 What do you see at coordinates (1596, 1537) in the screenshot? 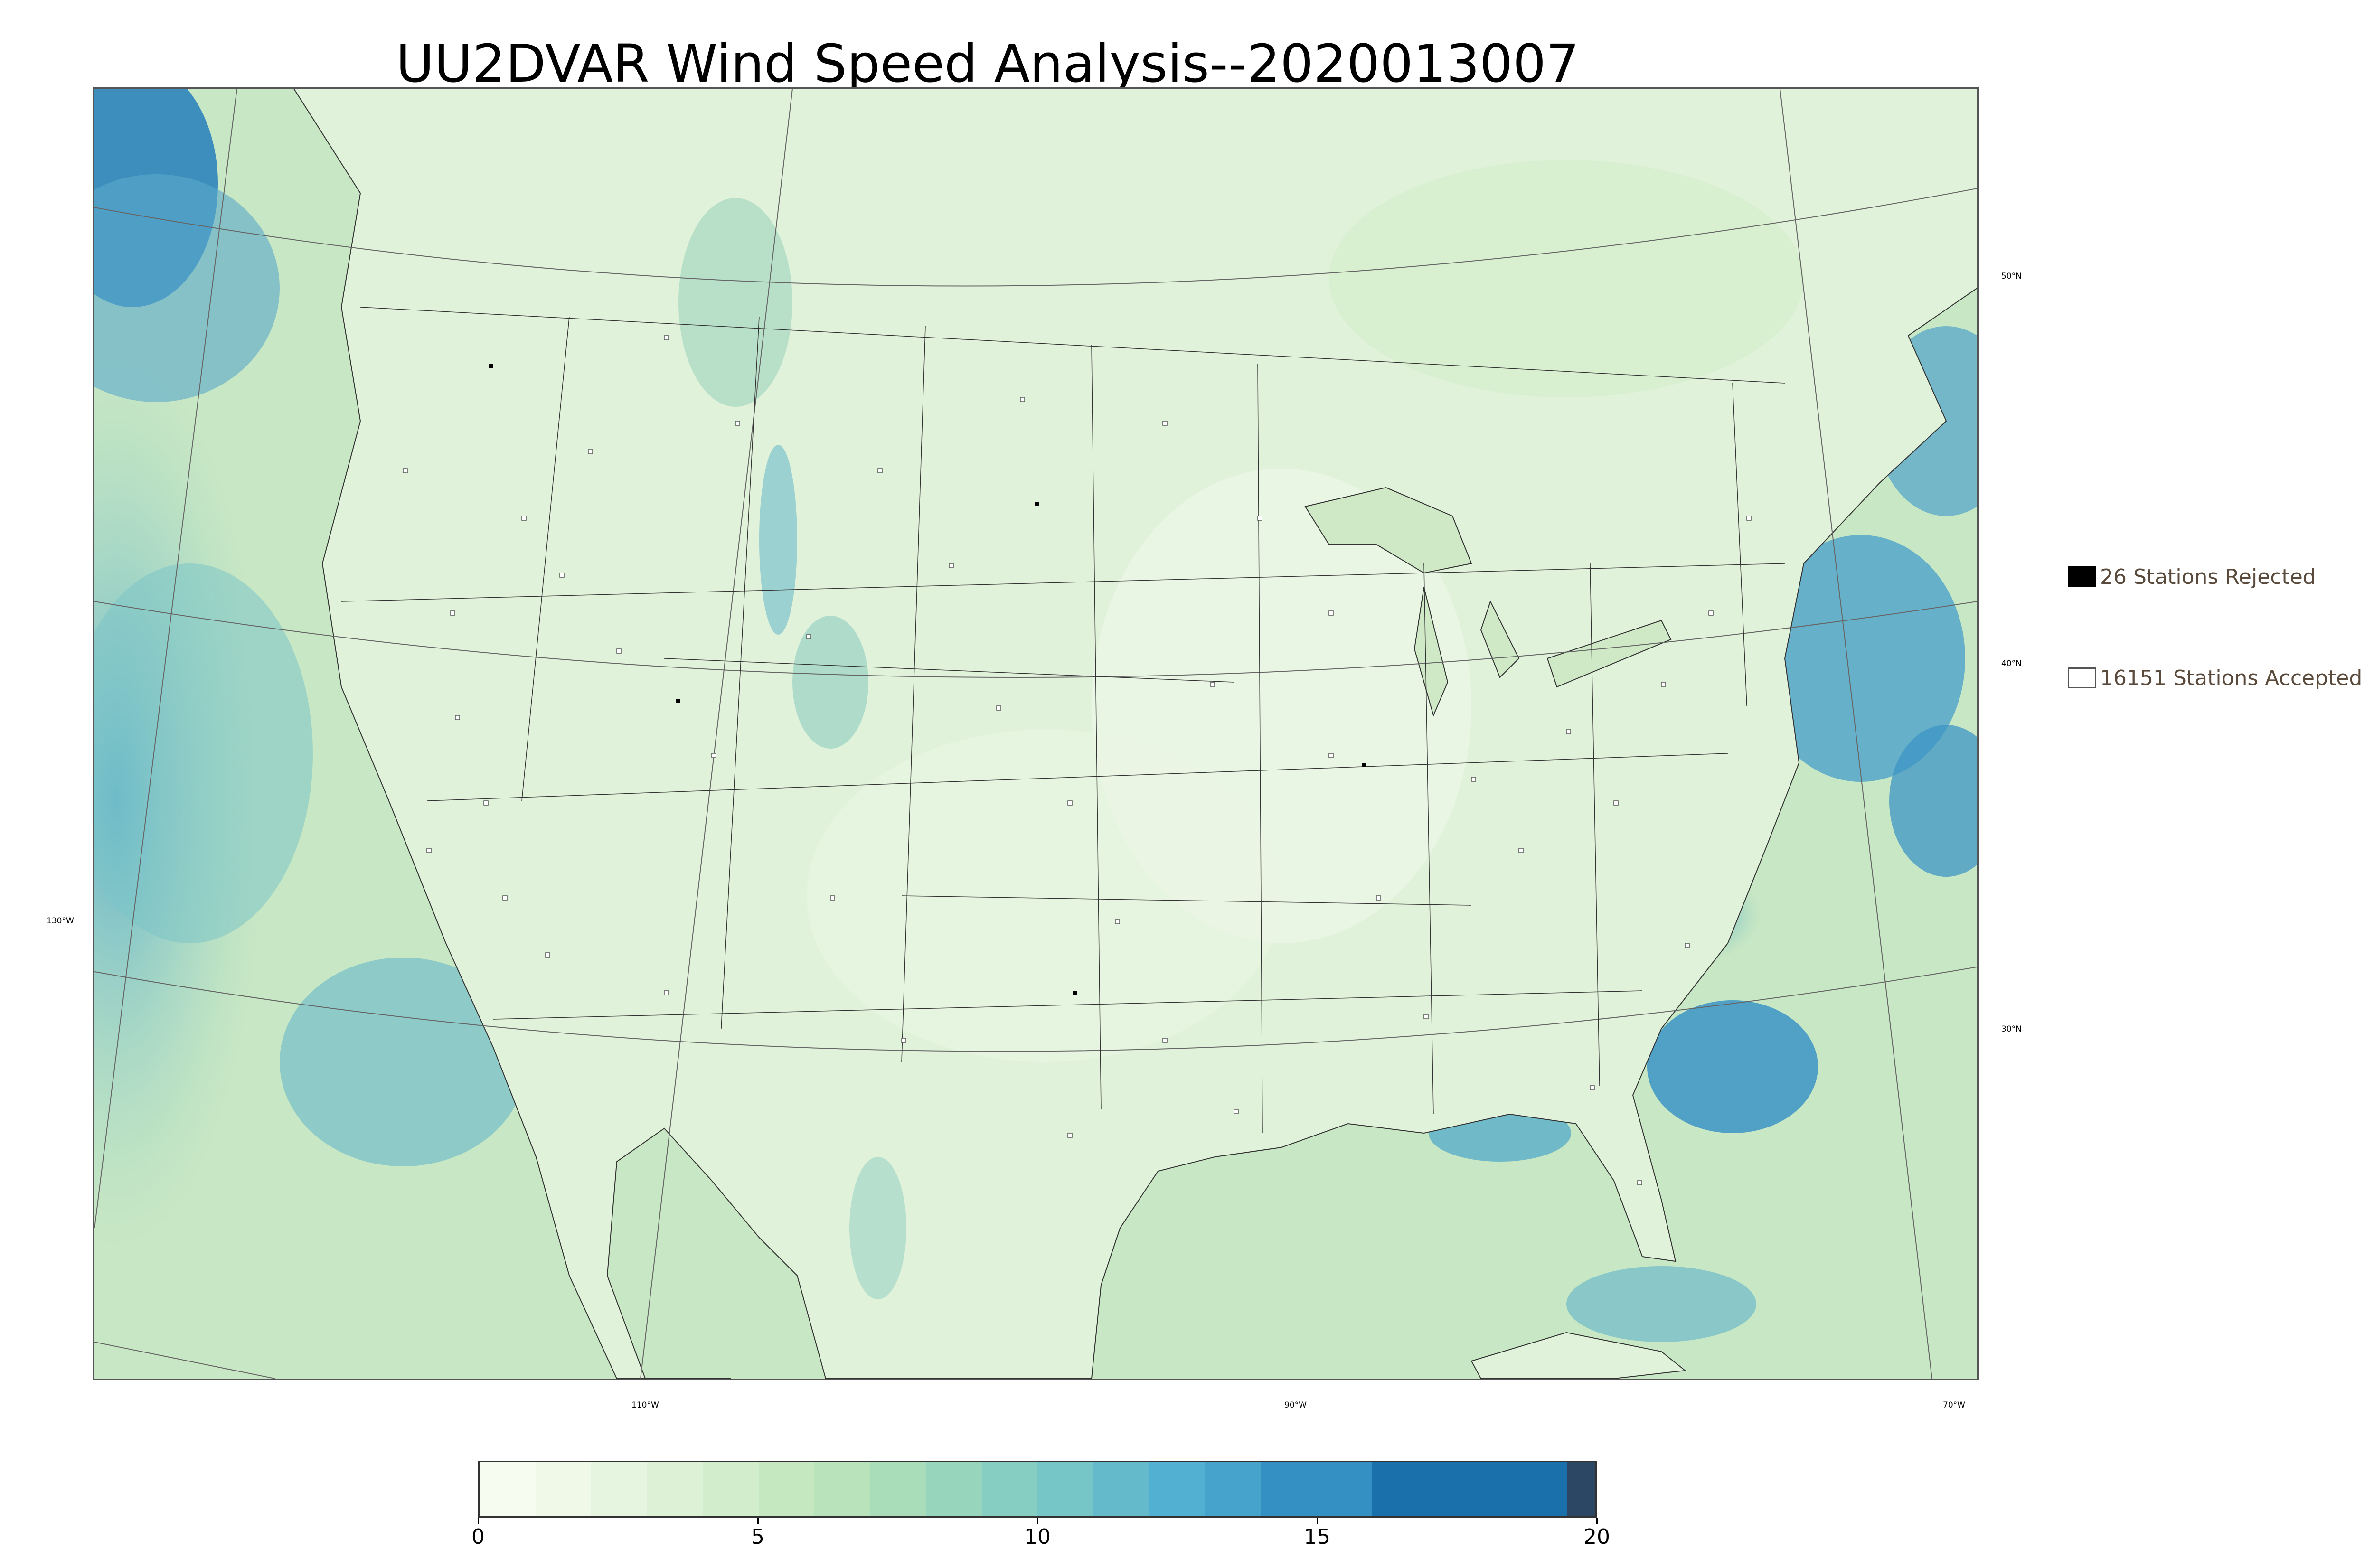
I see `colorbar-tick-label: 20` at bounding box center [1596, 1537].